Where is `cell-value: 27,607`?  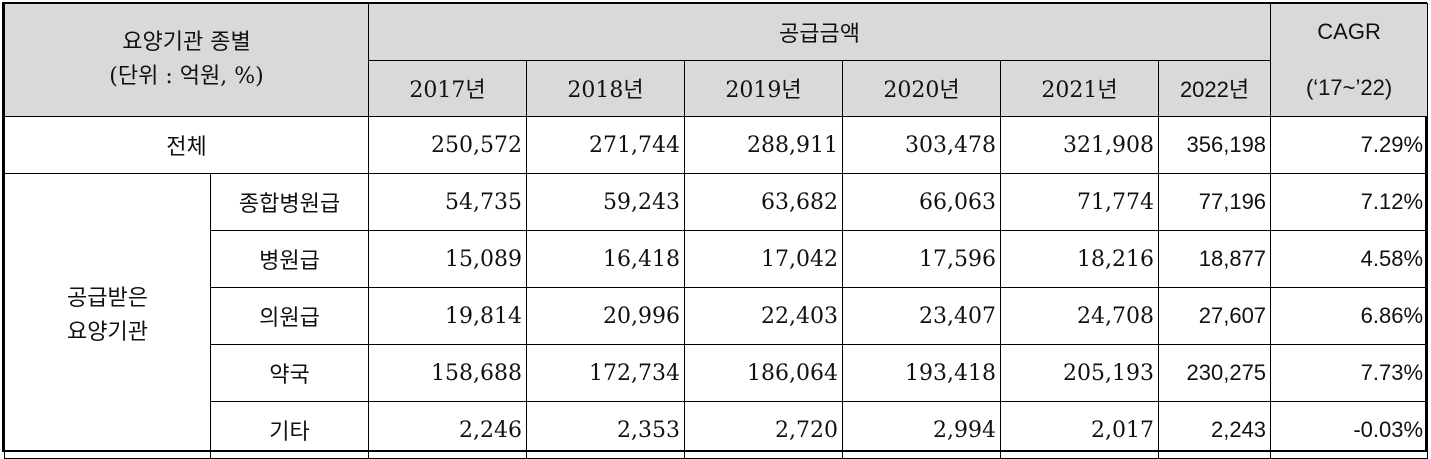
cell-value: 27,607 is located at coordinates (1215, 316).